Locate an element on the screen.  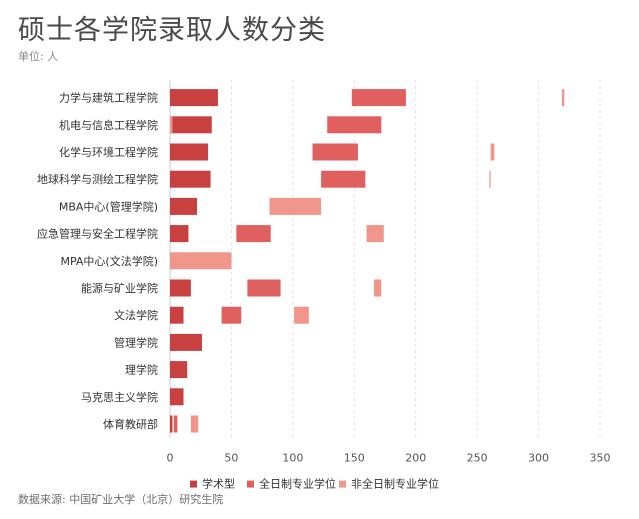
category-label: 管理学院 is located at coordinates (136, 342).